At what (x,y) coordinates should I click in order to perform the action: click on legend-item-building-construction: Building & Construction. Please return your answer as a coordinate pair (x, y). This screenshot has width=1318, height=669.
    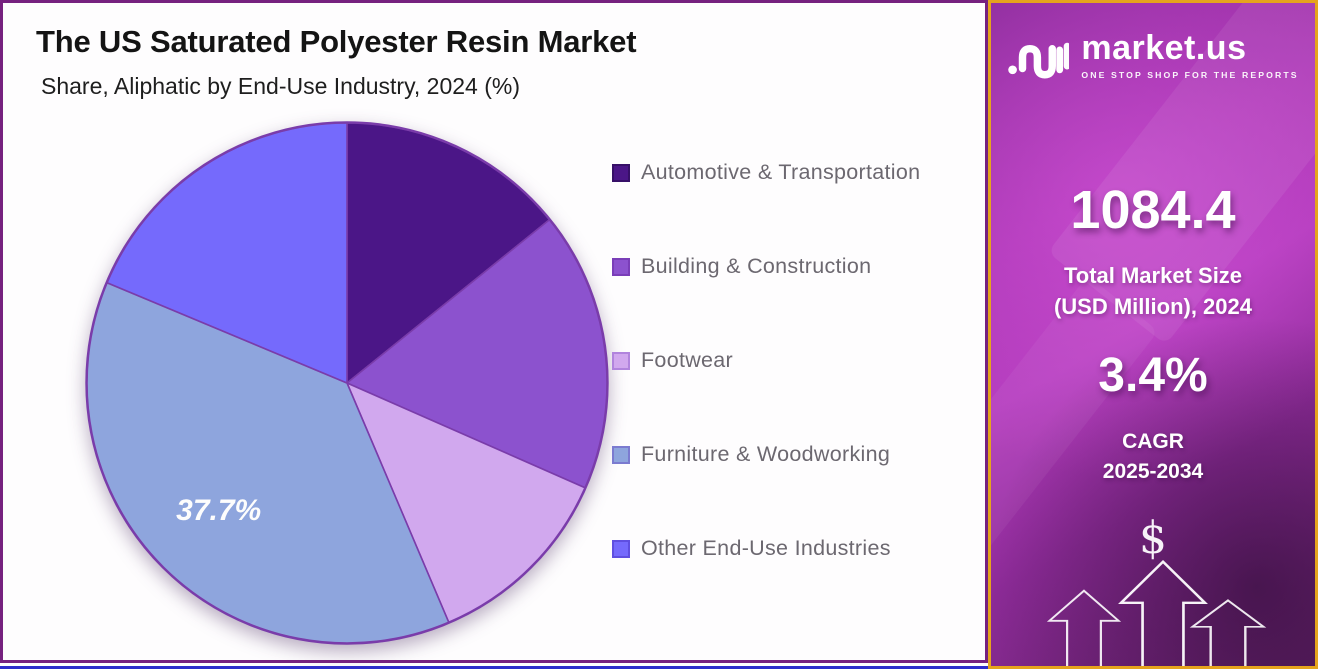
    Looking at the image, I should click on (766, 266).